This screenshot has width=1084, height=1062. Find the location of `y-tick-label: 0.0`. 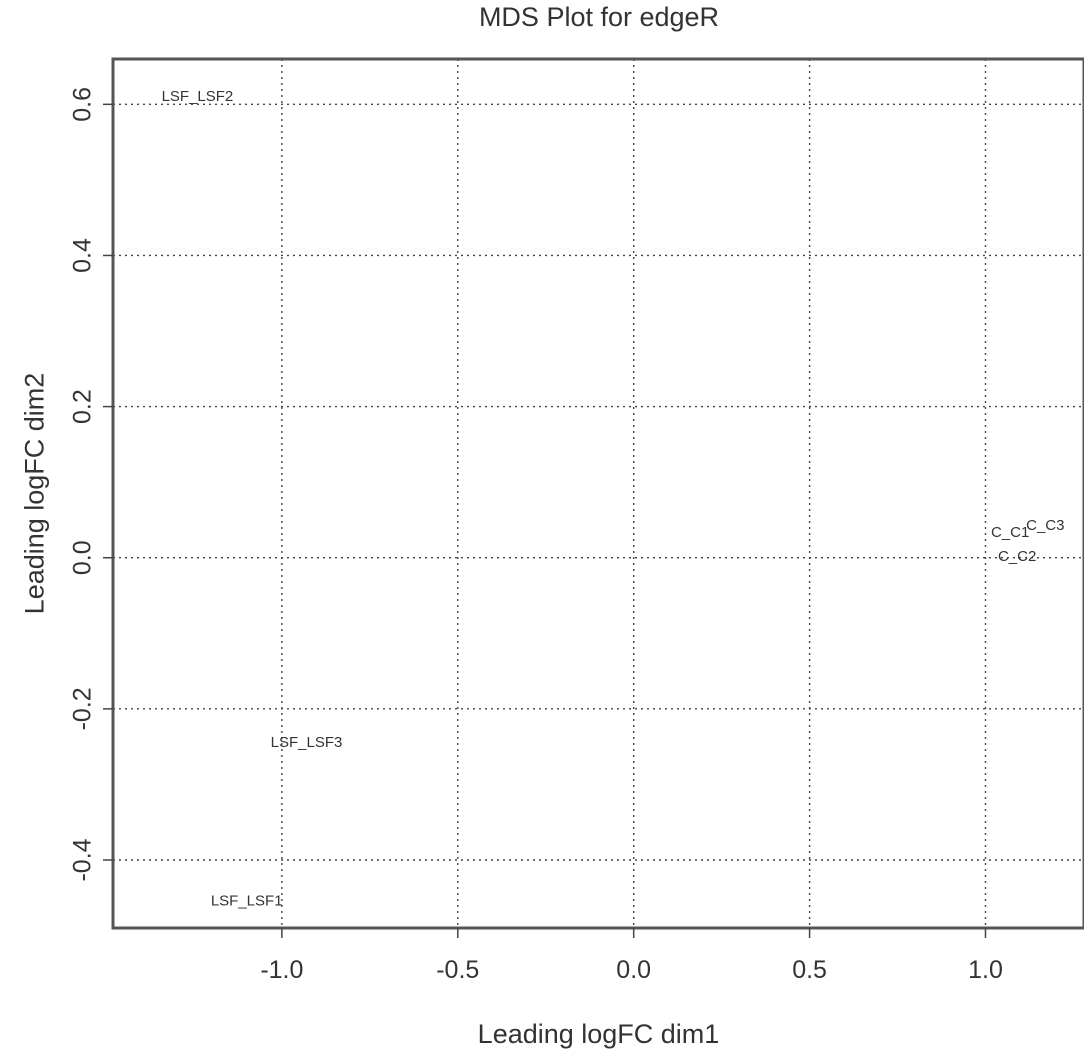

y-tick-label: 0.0 is located at coordinates (83, 557).